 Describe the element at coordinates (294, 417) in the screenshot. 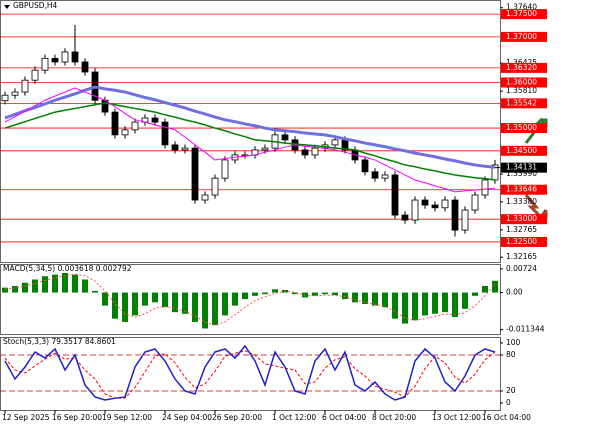

I see `x-tick-label: 1 Oct 12:00` at that location.